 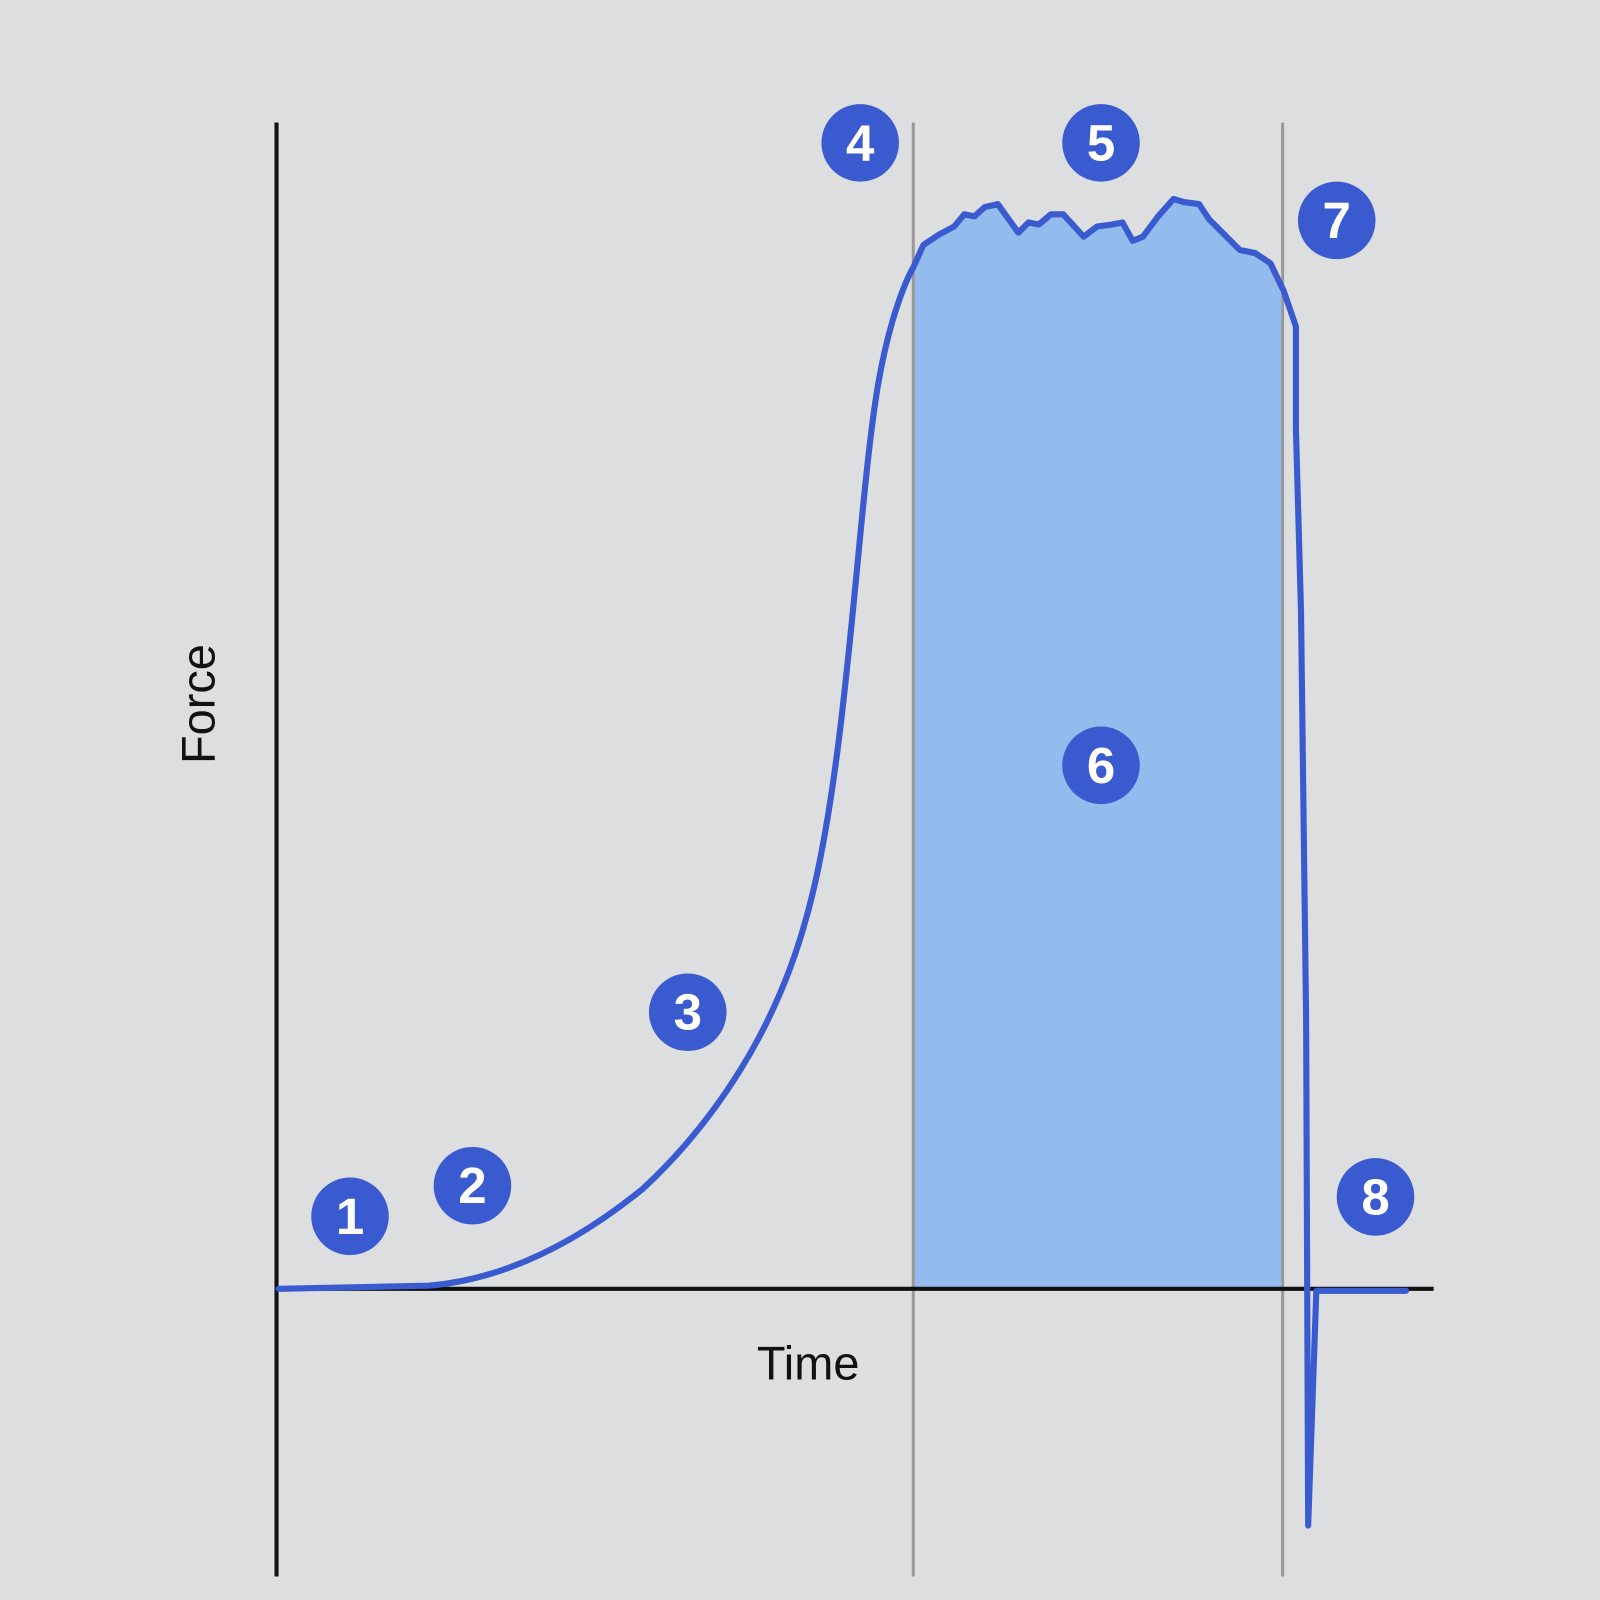 I want to click on marker: 1, so click(x=350, y=1216).